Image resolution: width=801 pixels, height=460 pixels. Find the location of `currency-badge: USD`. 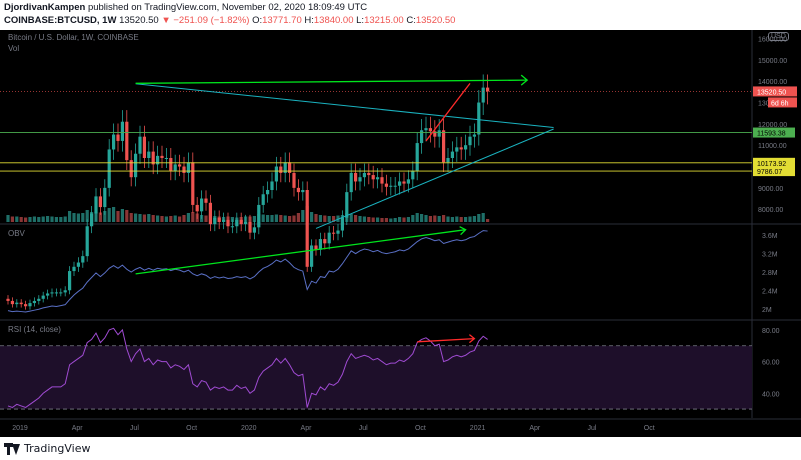

currency-badge: USD is located at coordinates (778, 36).